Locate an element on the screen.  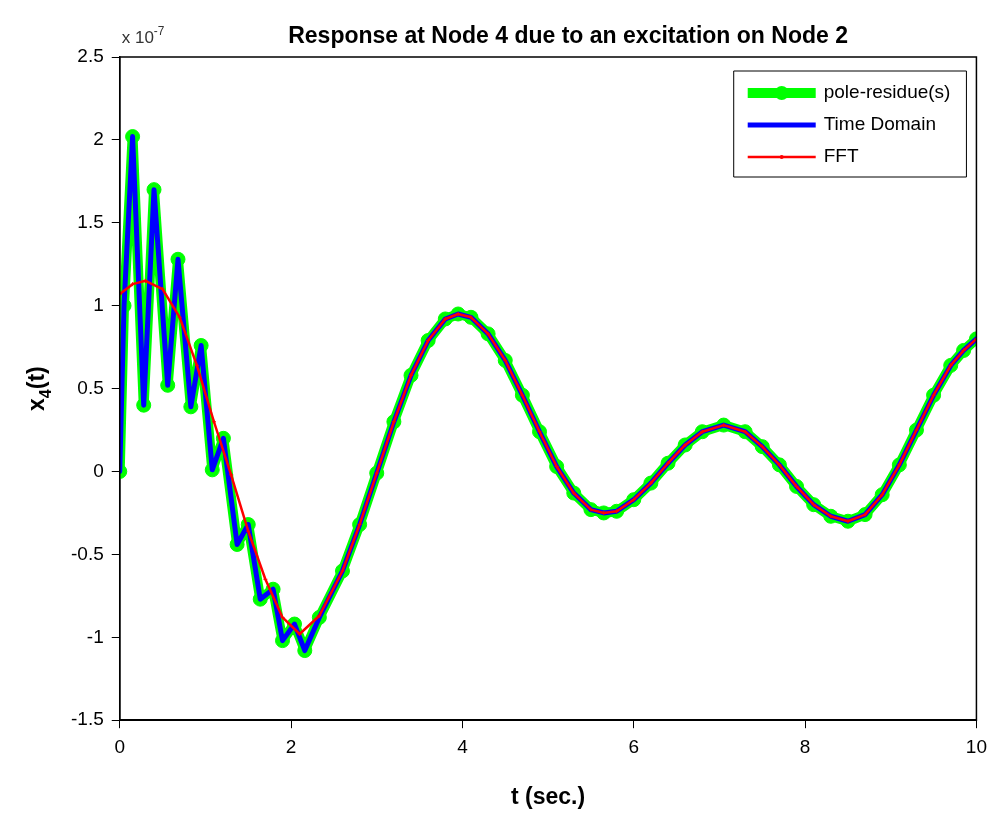
y-tick-label: -1.5 is located at coordinates (87, 719).